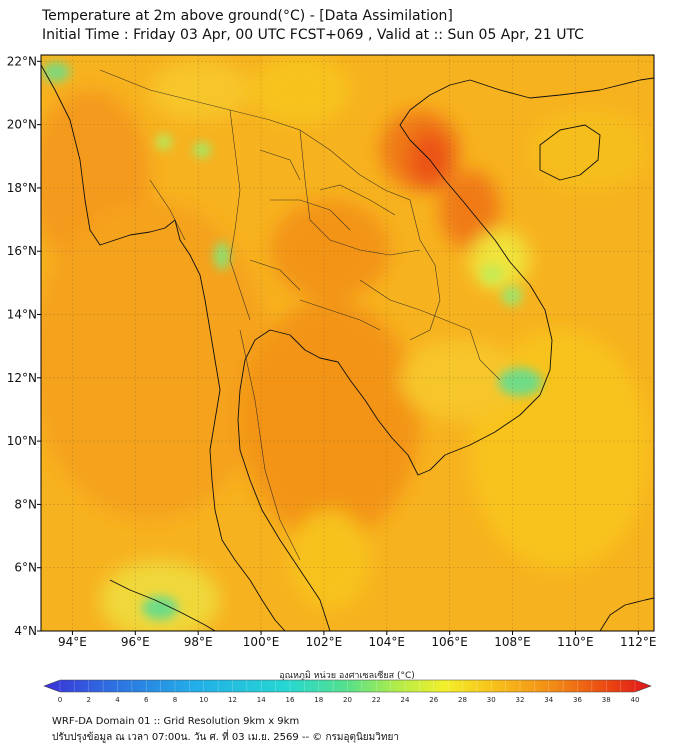 The image size is (676, 756). Describe the element at coordinates (347, 700) in the screenshot. I see `colorbar-tick: 20` at that location.